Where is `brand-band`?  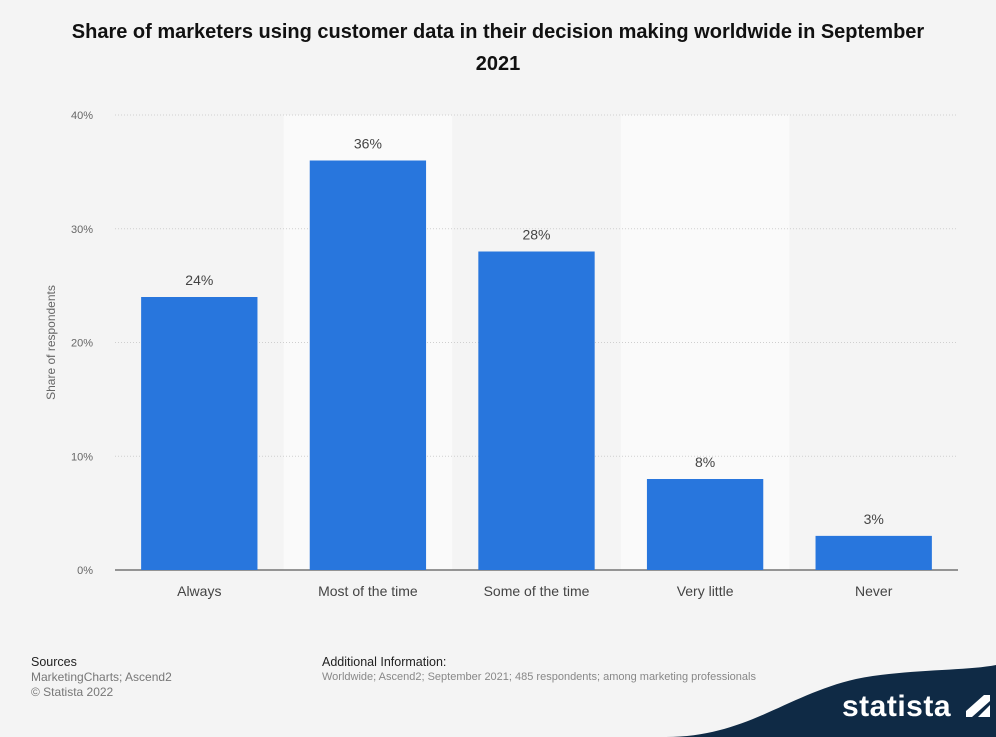
brand-band is located at coordinates (831, 701).